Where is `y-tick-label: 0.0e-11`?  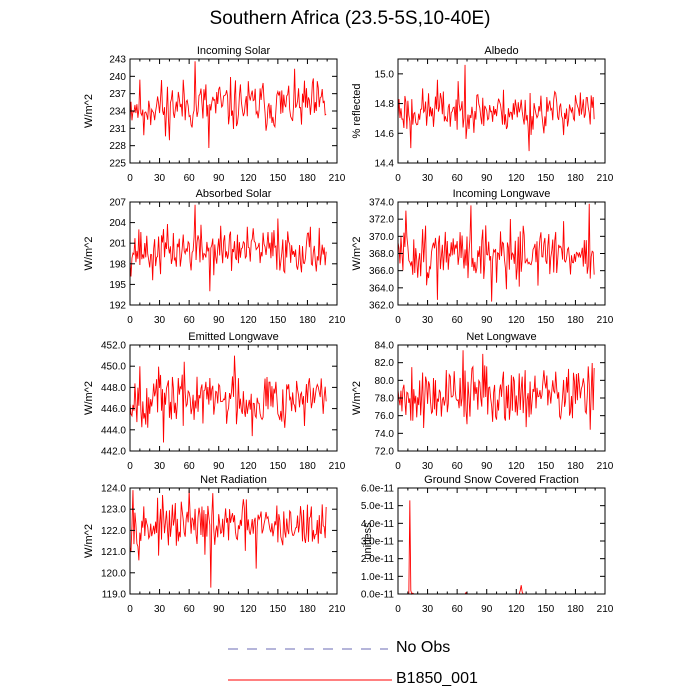 y-tick-label: 0.0e-11 is located at coordinates (378, 595).